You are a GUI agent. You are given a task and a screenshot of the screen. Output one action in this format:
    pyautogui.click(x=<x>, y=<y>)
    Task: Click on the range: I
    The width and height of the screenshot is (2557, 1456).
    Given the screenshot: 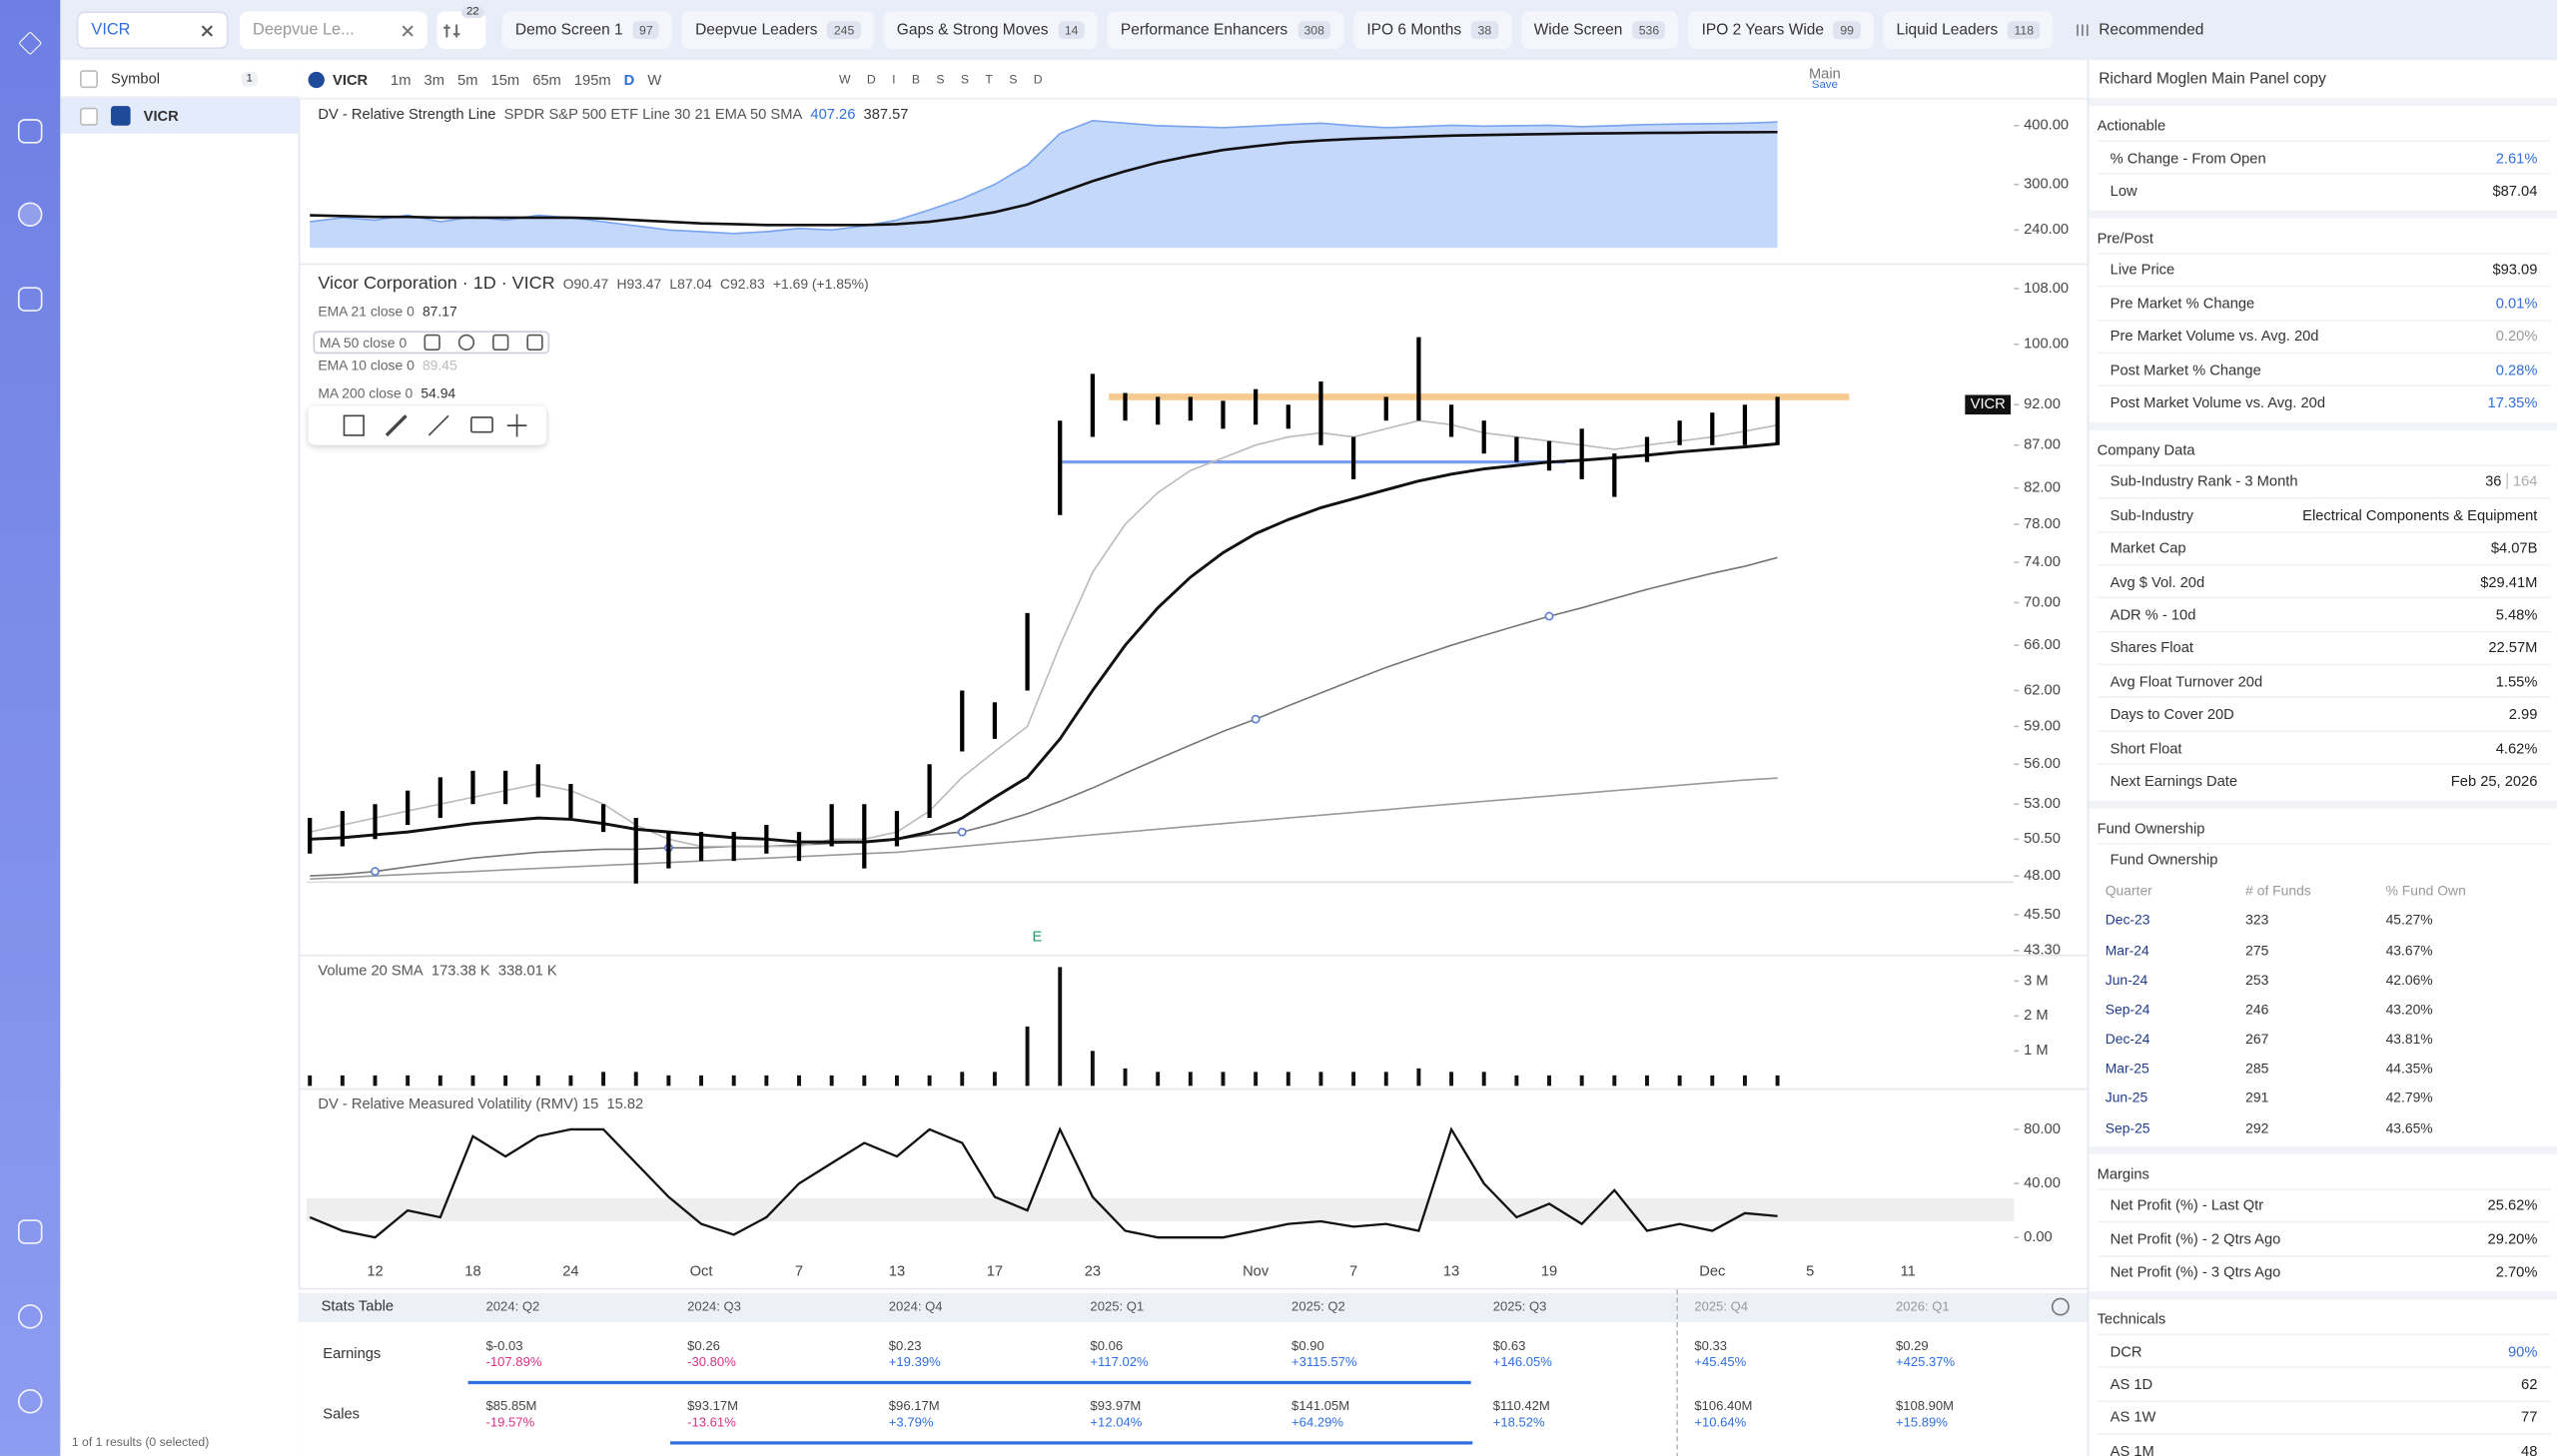 What is the action you would take?
    pyautogui.click(x=894, y=79)
    